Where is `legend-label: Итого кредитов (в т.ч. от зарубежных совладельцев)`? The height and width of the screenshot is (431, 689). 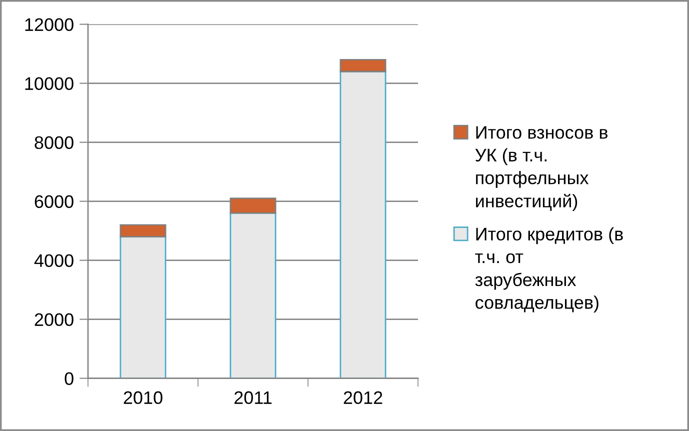
legend-label: Итого кредитов (в т.ч. от зарубежных совладельцев) is located at coordinates (549, 269).